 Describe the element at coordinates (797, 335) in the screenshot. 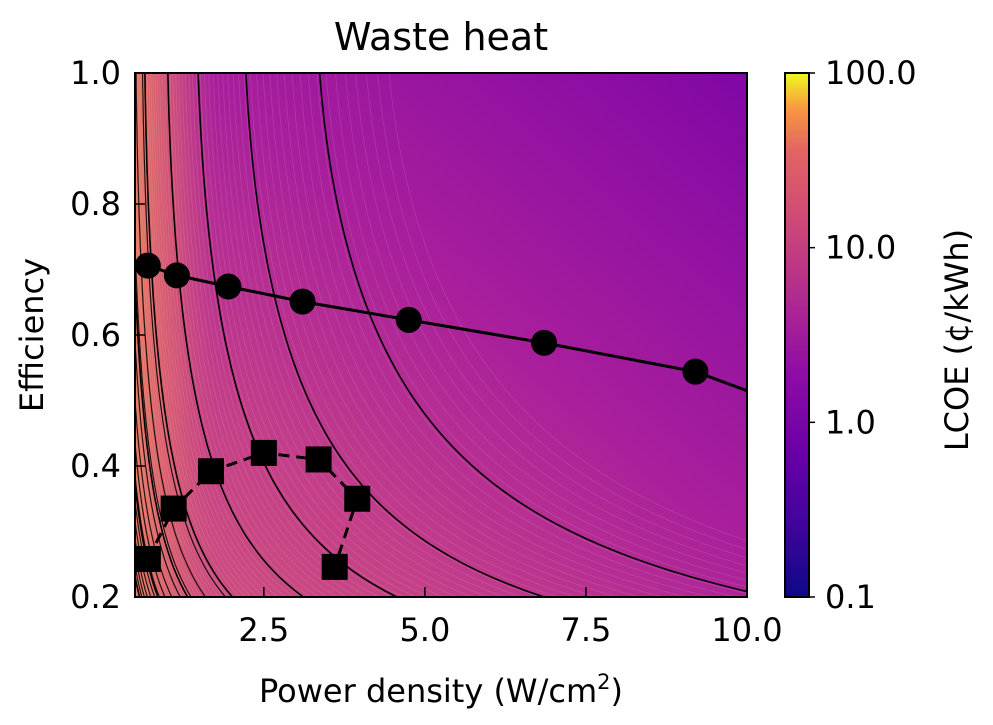

I see `colorbar` at that location.